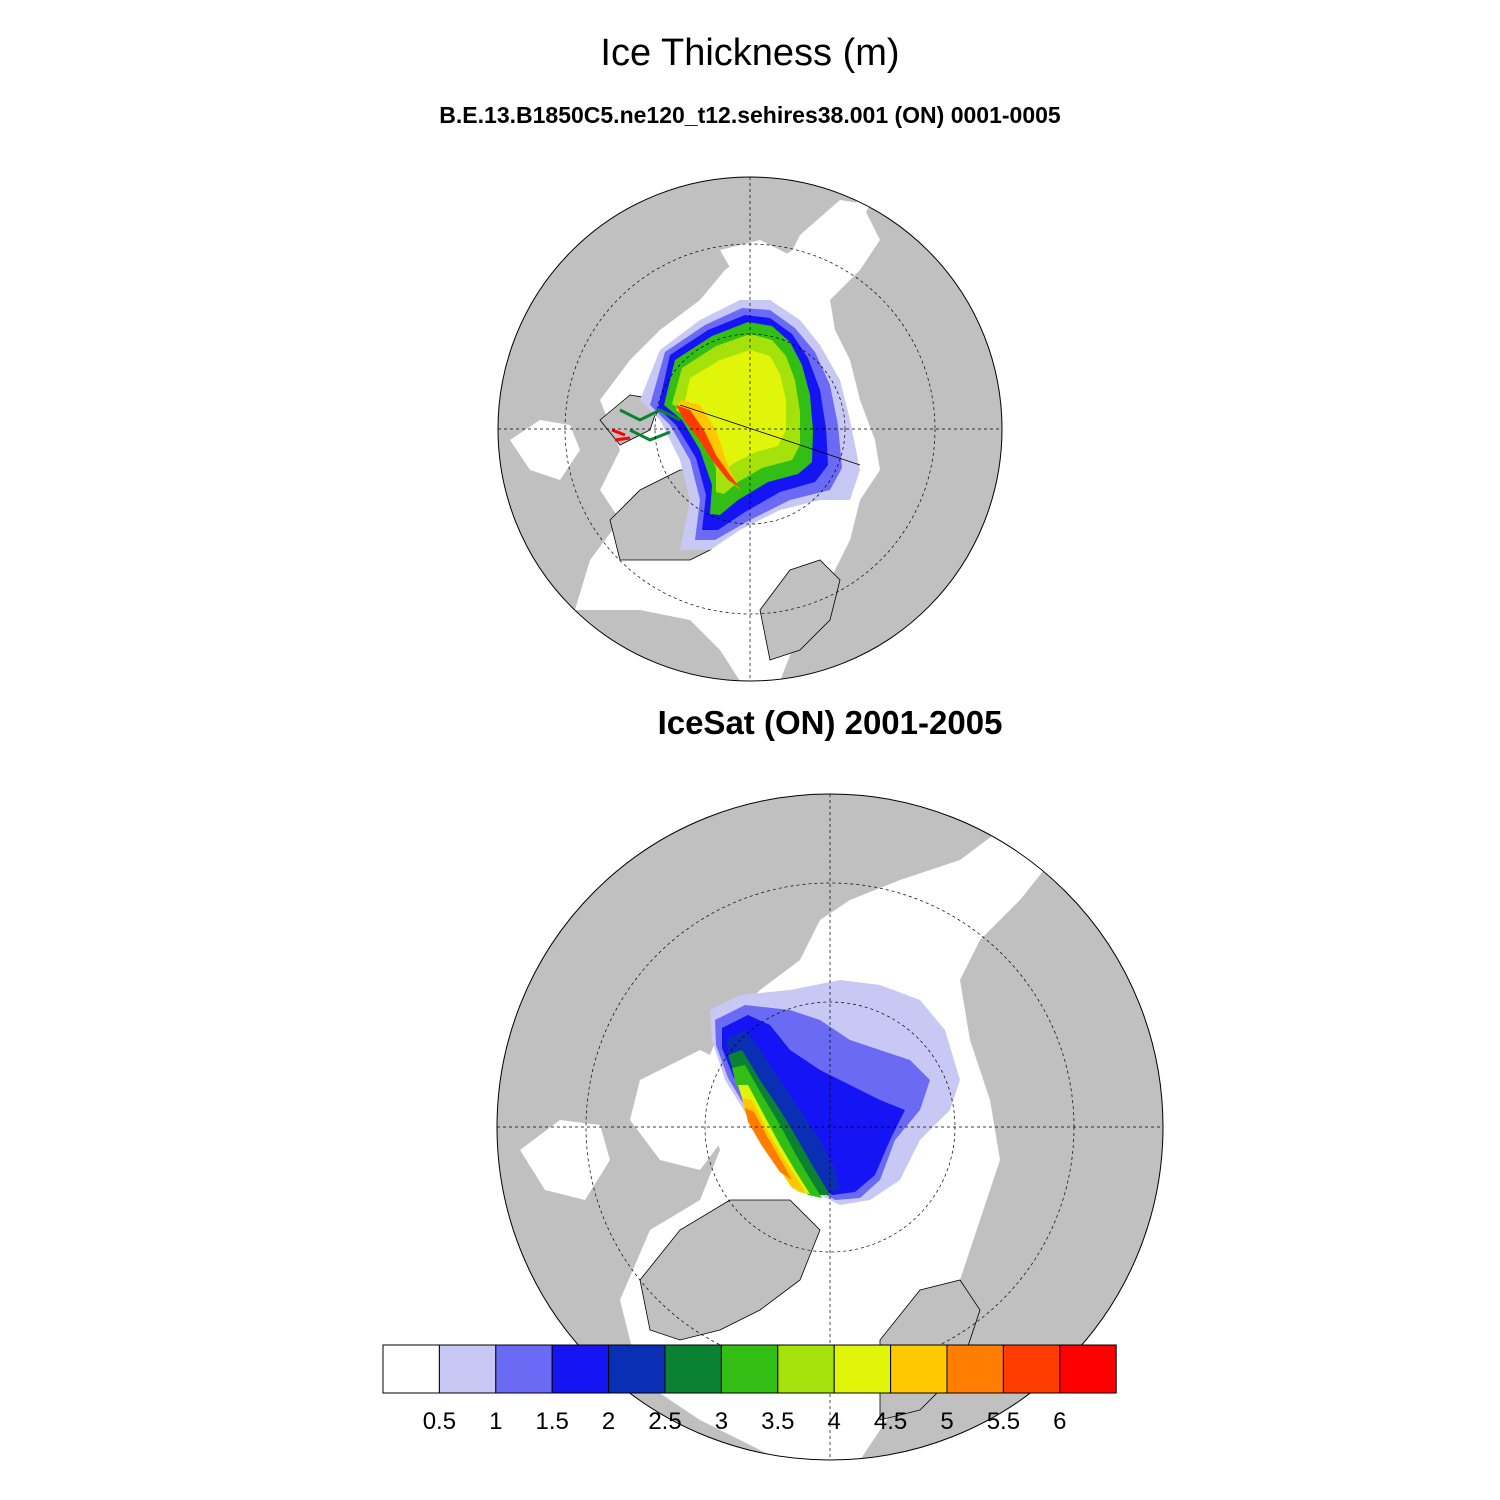  Describe the element at coordinates (685, 1110) in the screenshot. I see `canadian-islands-region` at that location.